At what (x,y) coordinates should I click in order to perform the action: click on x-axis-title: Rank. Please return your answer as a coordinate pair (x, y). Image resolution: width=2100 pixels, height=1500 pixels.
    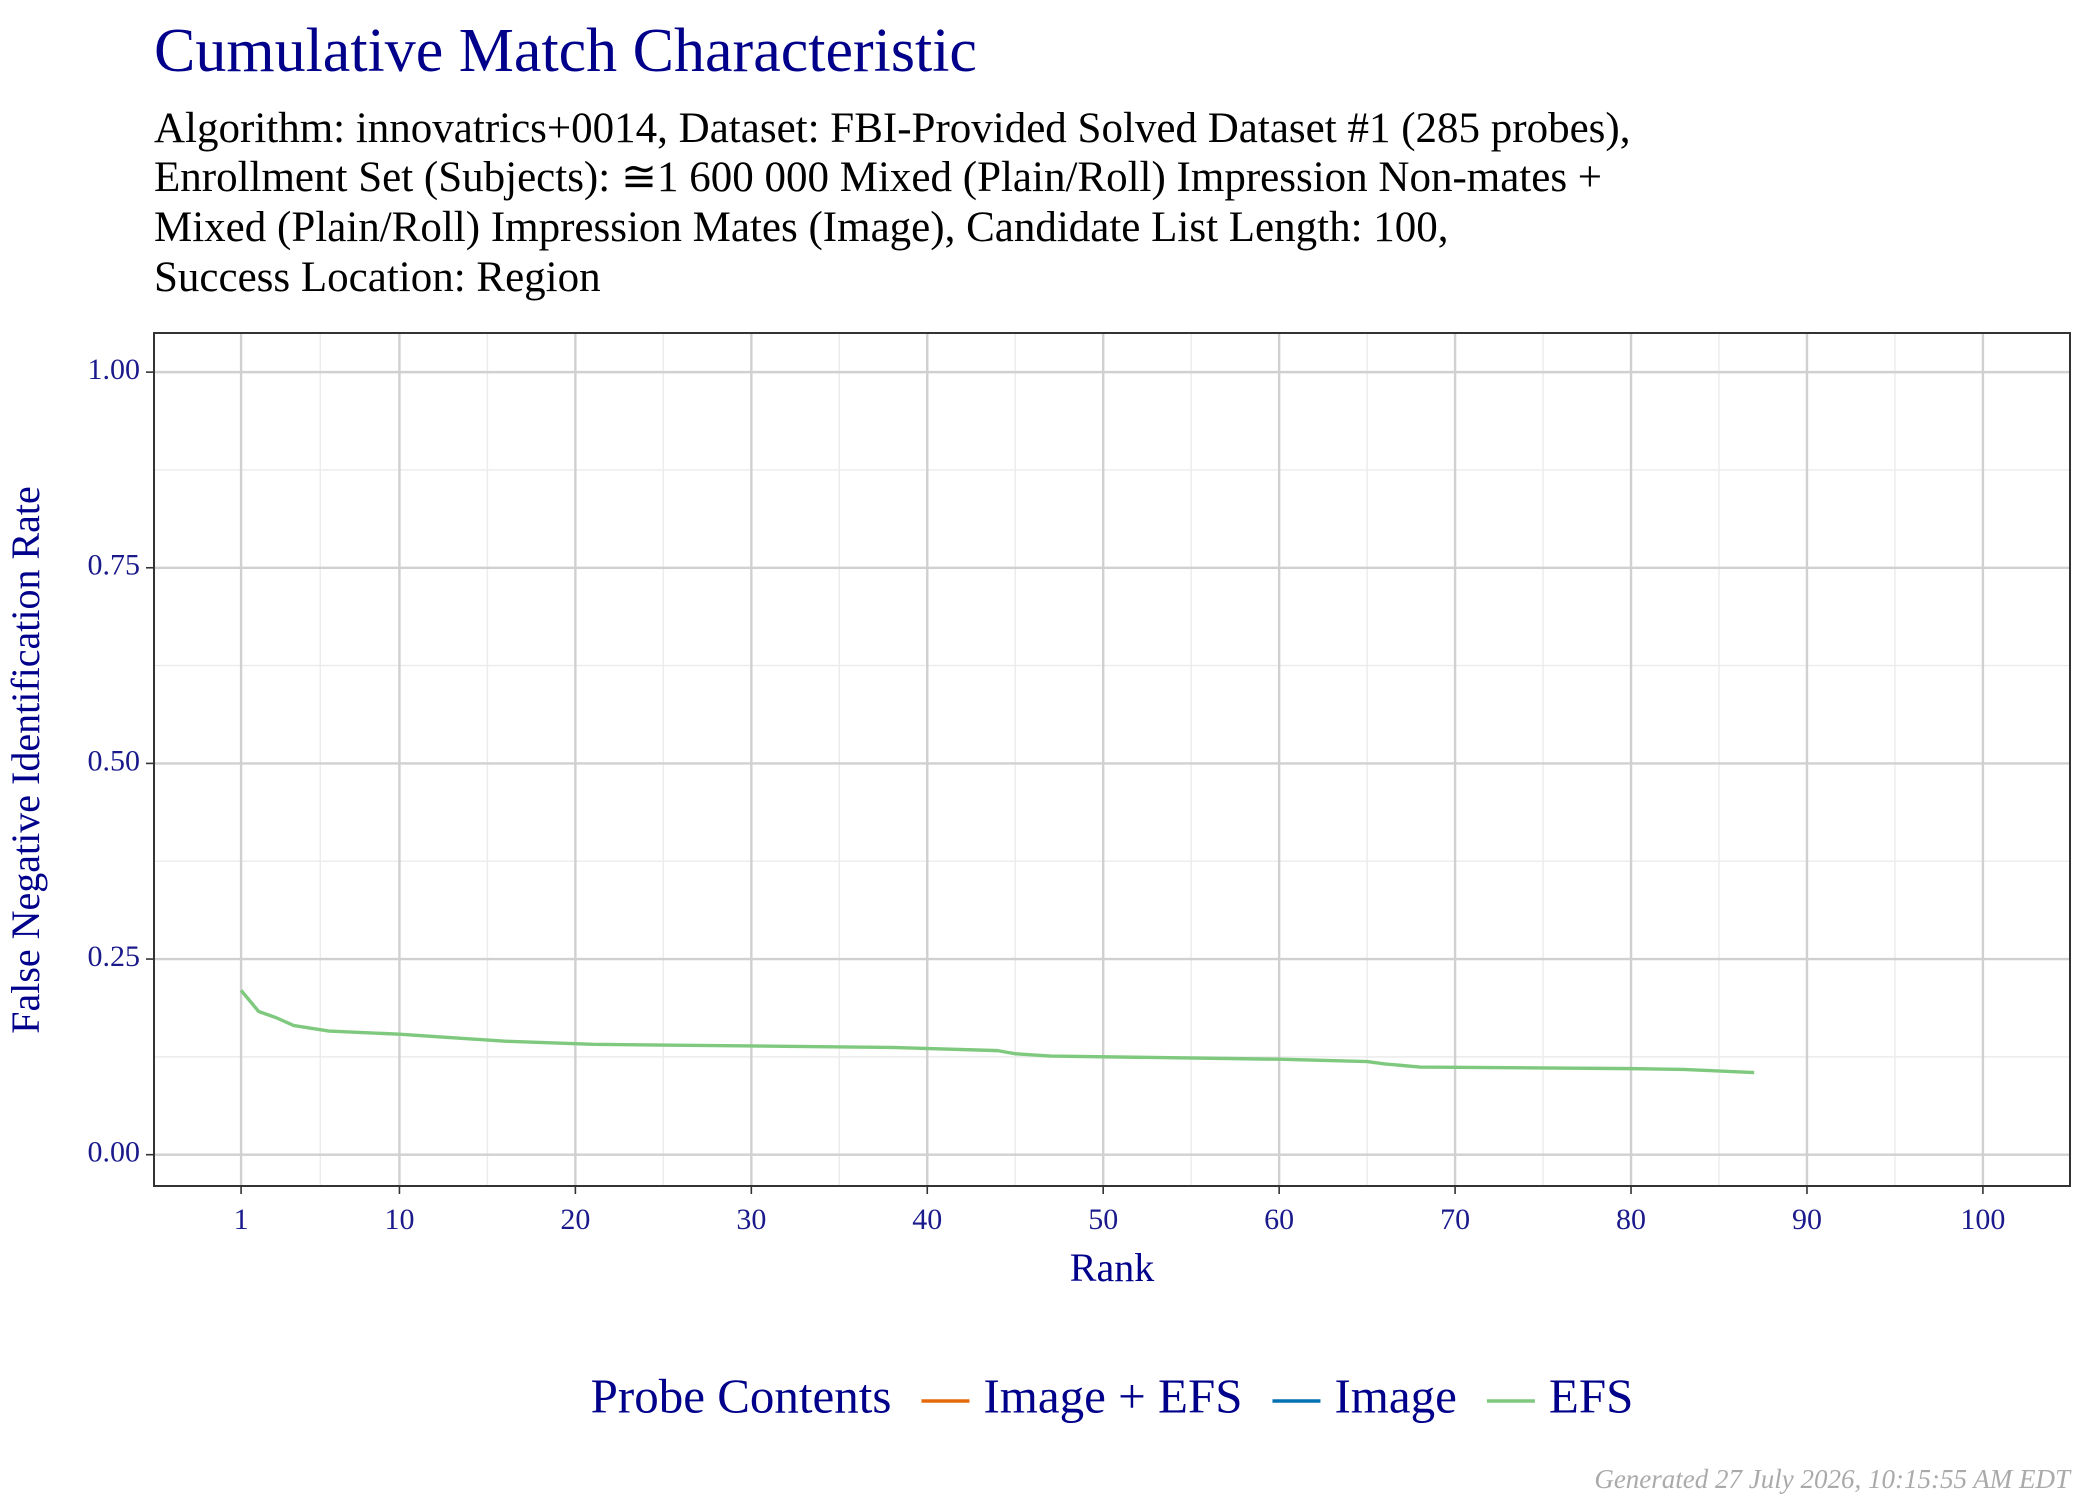
    Looking at the image, I should click on (1112, 1267).